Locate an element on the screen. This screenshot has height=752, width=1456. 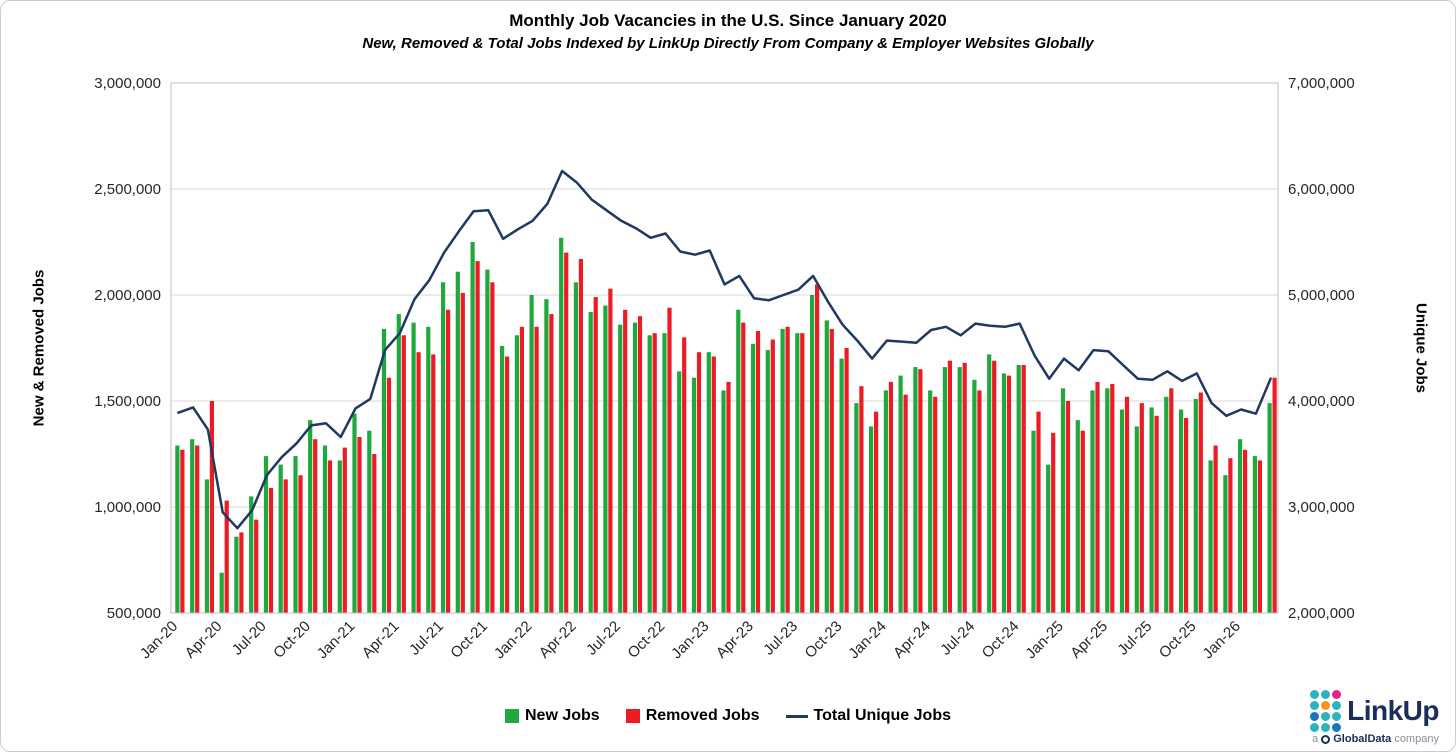
x-axis-tick-label: Apr-24 is located at coordinates (912, 640).